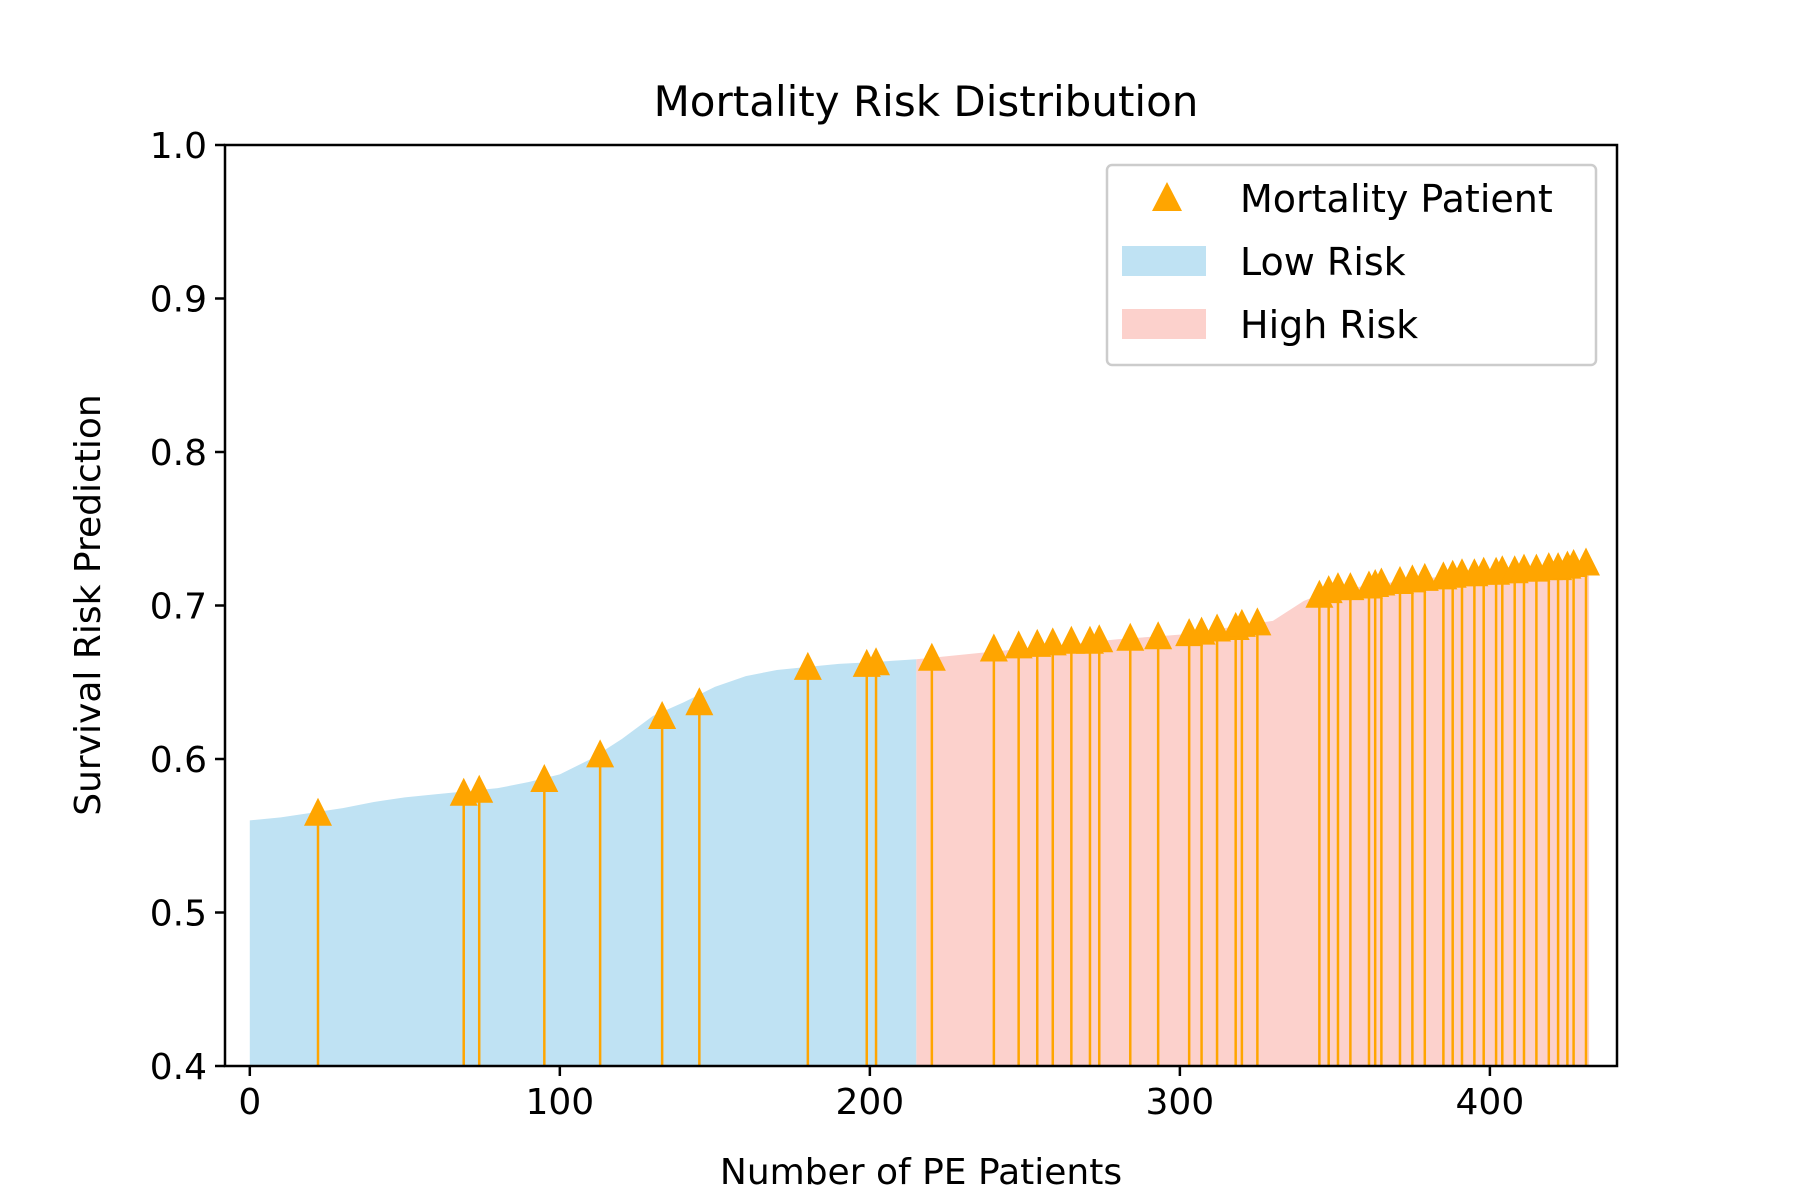 The image size is (1800, 1200). Describe the element at coordinates (178, 760) in the screenshot. I see `y-tick-label: 0.6` at that location.